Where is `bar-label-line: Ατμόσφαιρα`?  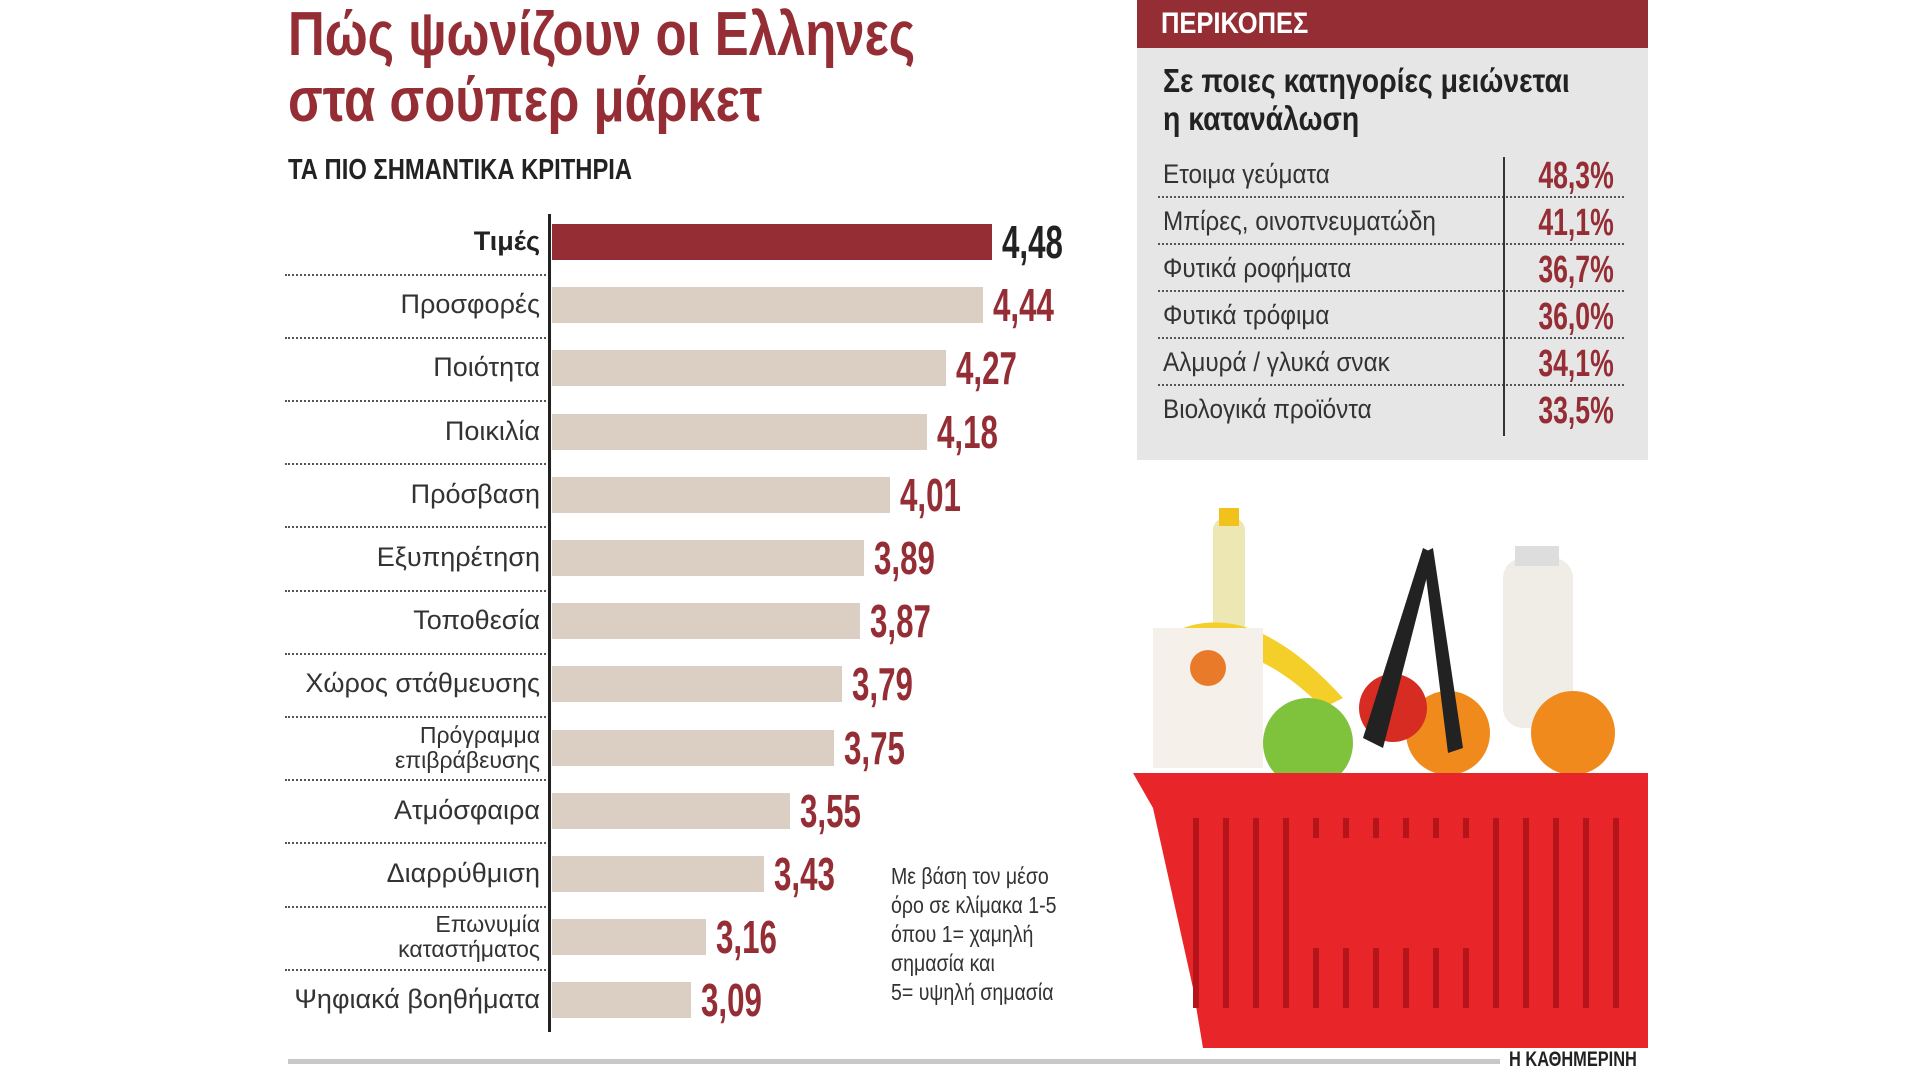
bar-label-line: Ατμόσφαιρα is located at coordinates (467, 809).